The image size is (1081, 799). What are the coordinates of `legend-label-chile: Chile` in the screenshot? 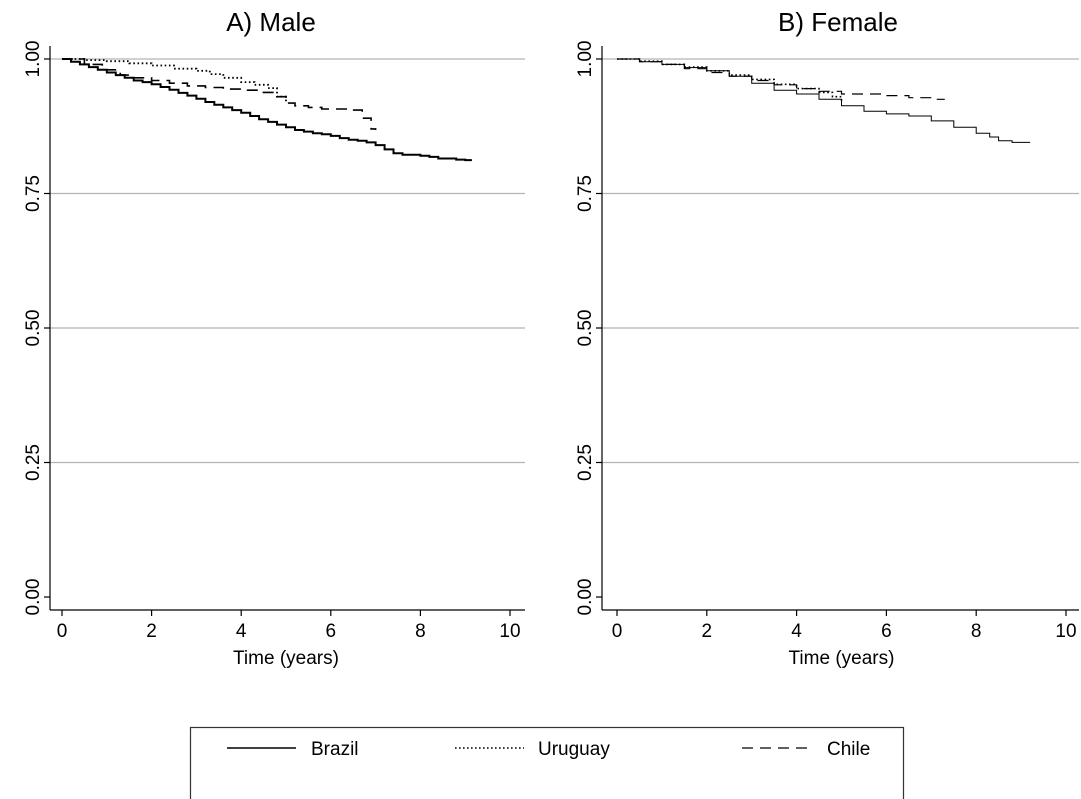 It's located at (848, 749).